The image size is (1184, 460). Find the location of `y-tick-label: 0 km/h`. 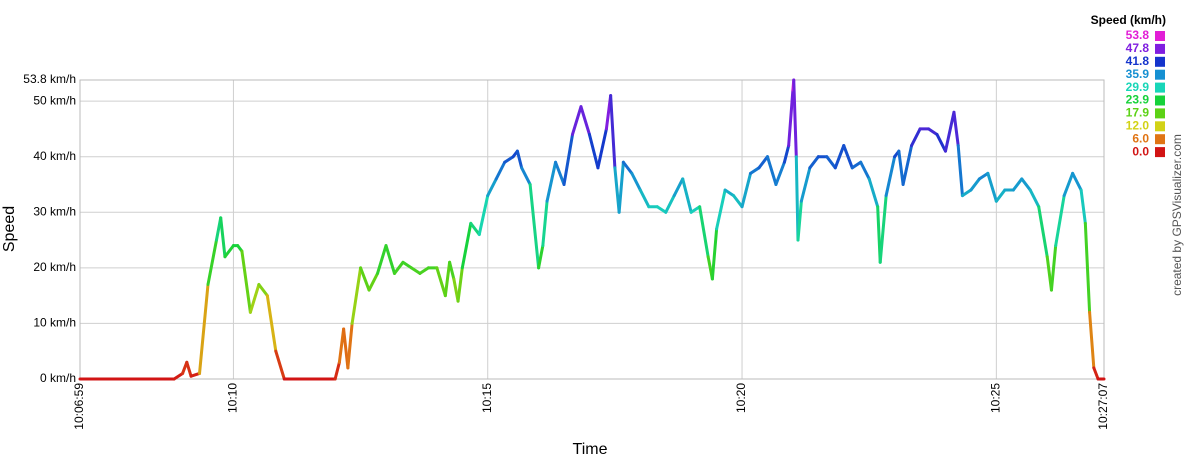

y-tick-label: 0 km/h is located at coordinates (58, 378).